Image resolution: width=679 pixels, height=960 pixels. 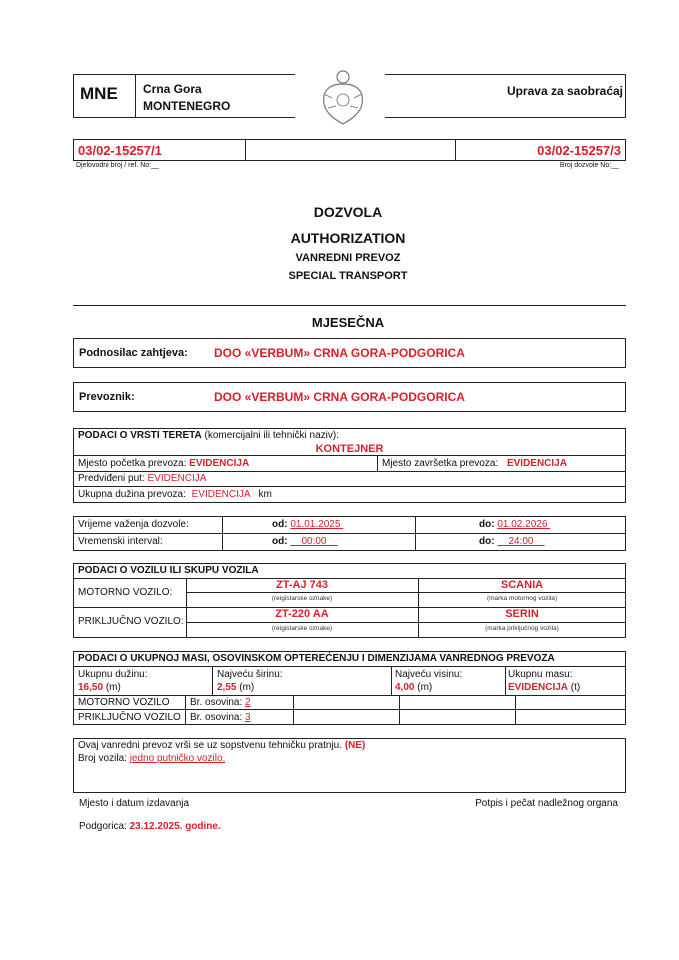 I want to click on height-unit: (m), so click(x=425, y=687).